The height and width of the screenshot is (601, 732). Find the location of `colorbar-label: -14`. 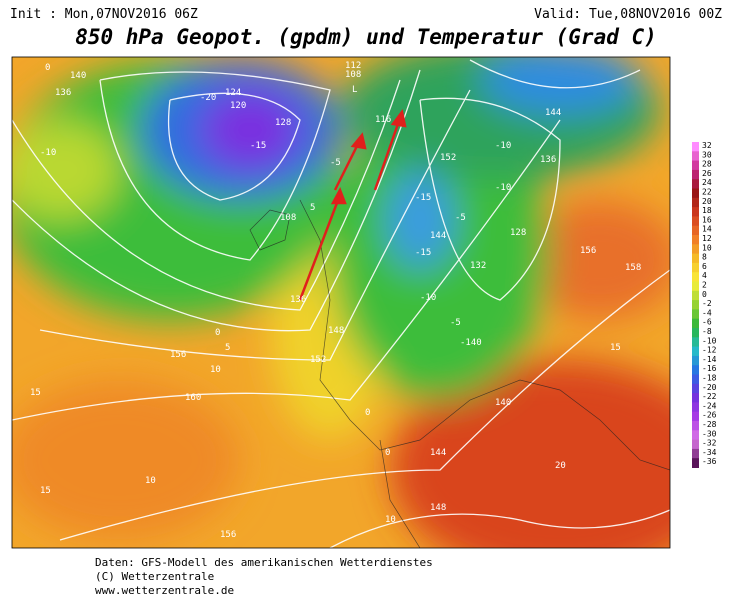

colorbar-label: -14 is located at coordinates (709, 359).